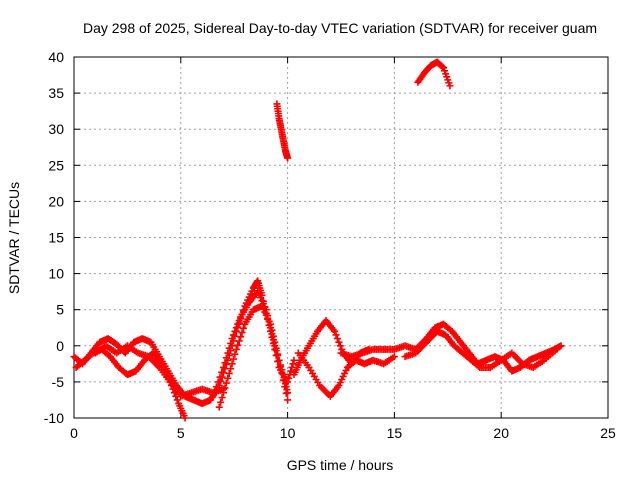 Image resolution: width=640 pixels, height=480 pixels. What do you see at coordinates (56, 129) in the screenshot?
I see `y-tick-label: 30` at bounding box center [56, 129].